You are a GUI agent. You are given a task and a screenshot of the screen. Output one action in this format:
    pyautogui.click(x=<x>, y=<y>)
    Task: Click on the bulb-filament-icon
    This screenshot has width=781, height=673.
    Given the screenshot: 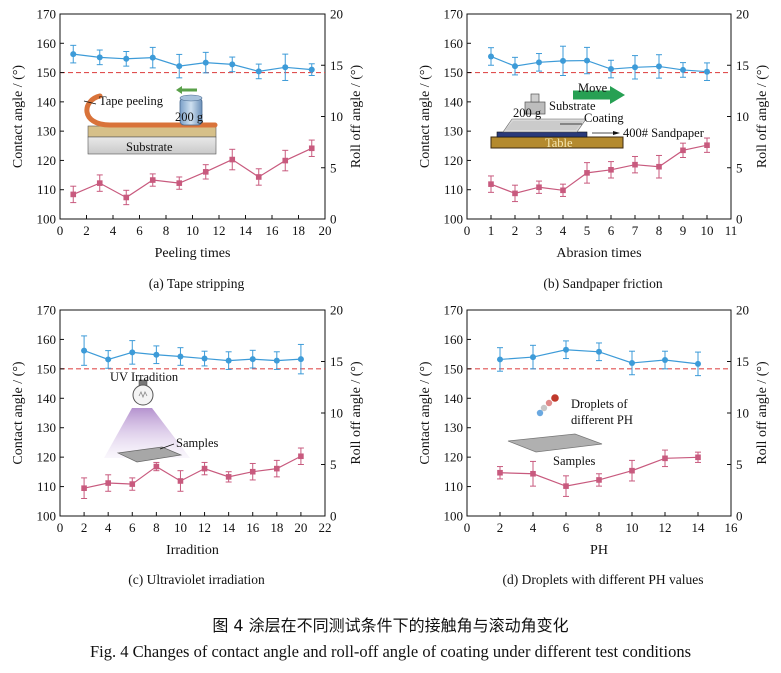 What is the action you would take?
    pyautogui.click(x=143, y=395)
    